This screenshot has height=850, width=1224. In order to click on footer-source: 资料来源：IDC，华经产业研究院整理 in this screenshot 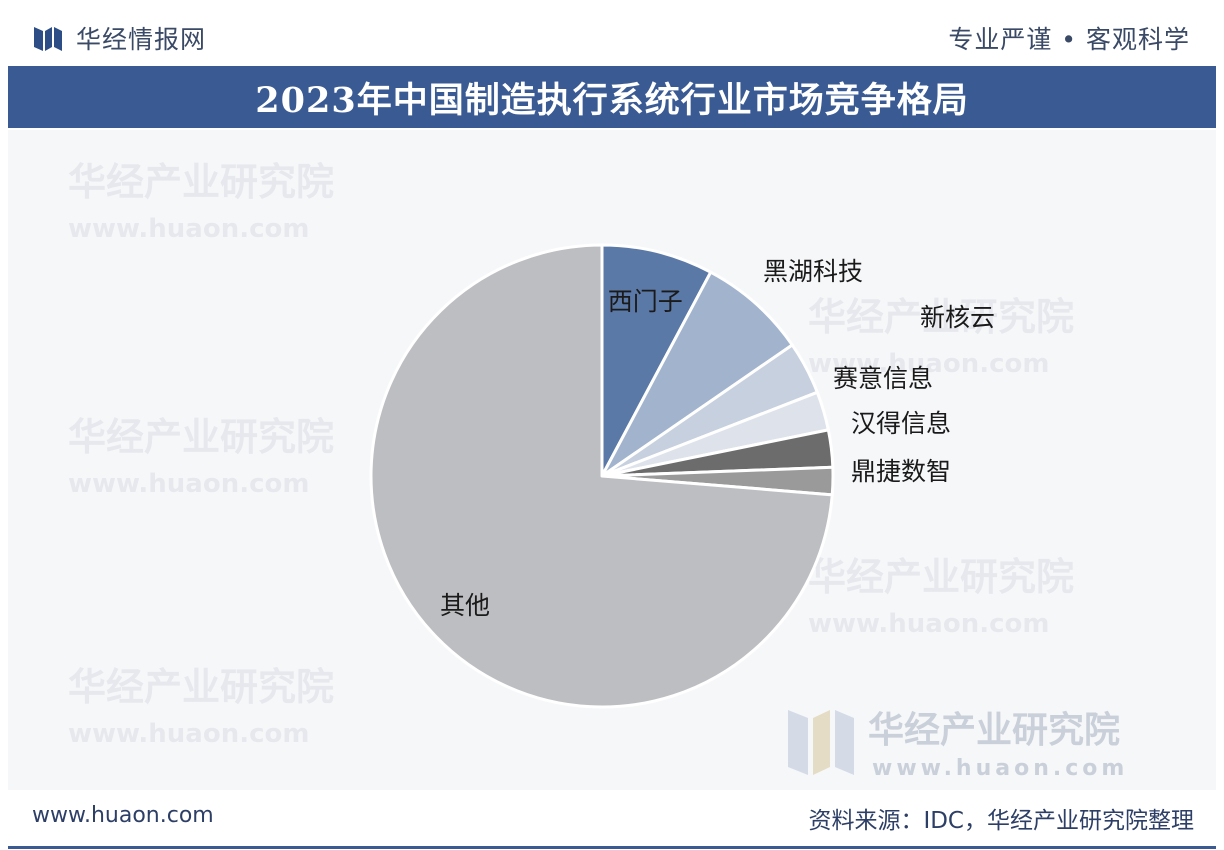, I will do `click(1001, 821)`.